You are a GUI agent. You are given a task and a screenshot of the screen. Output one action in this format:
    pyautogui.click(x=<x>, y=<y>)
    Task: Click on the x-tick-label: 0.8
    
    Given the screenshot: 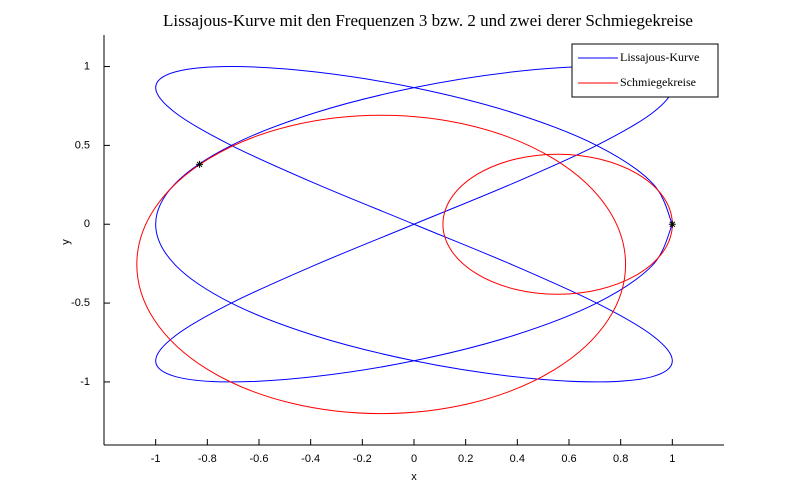 What is the action you would take?
    pyautogui.click(x=620, y=459)
    